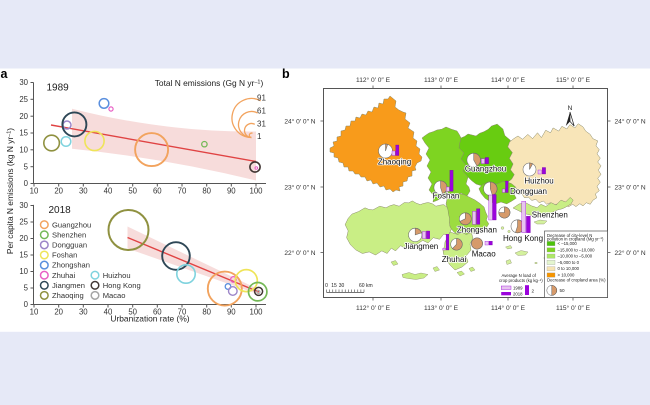 This screenshot has width=650, height=405. I want to click on svg-text: 2, so click(533, 291).